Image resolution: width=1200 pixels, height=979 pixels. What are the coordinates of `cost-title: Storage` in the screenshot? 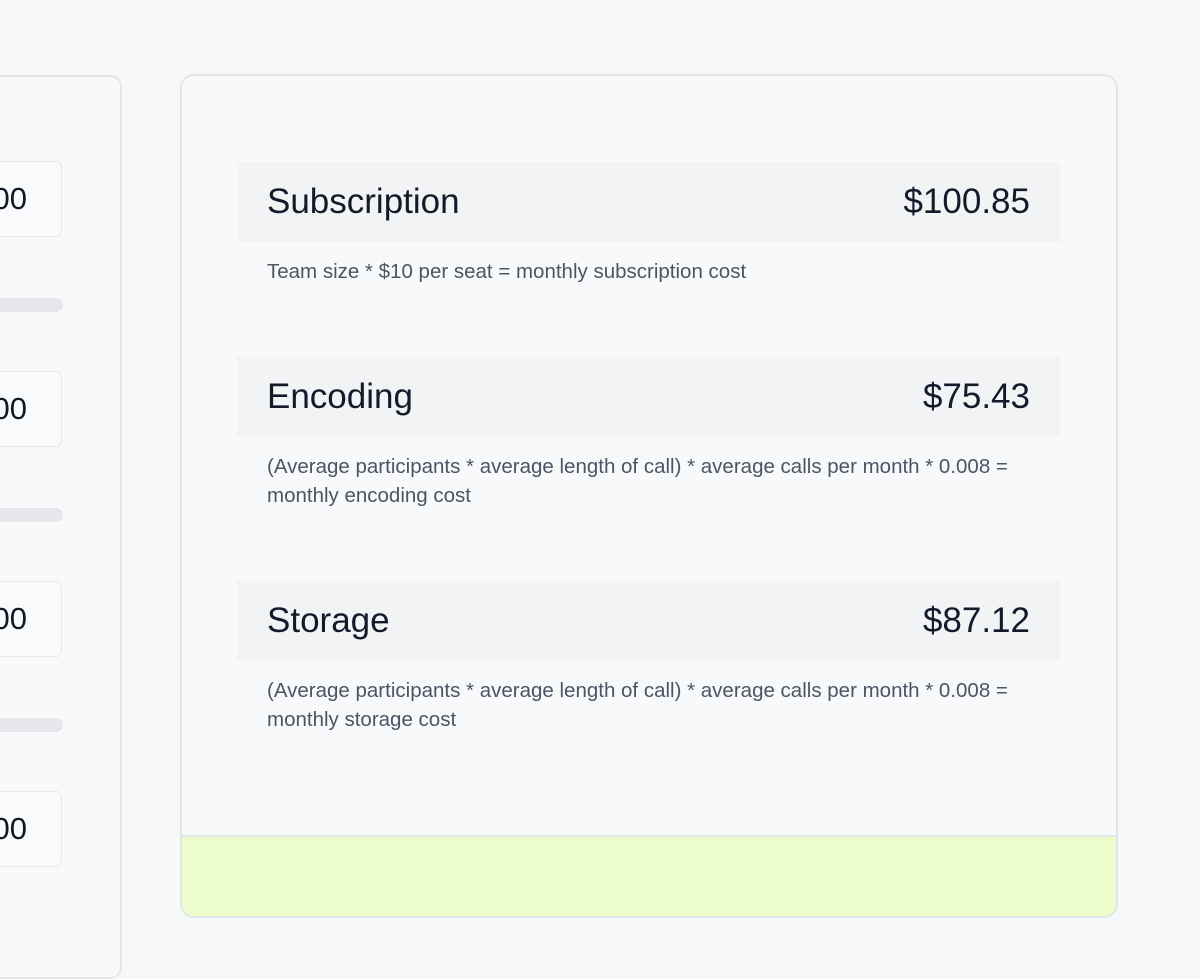 It's located at (328, 620).